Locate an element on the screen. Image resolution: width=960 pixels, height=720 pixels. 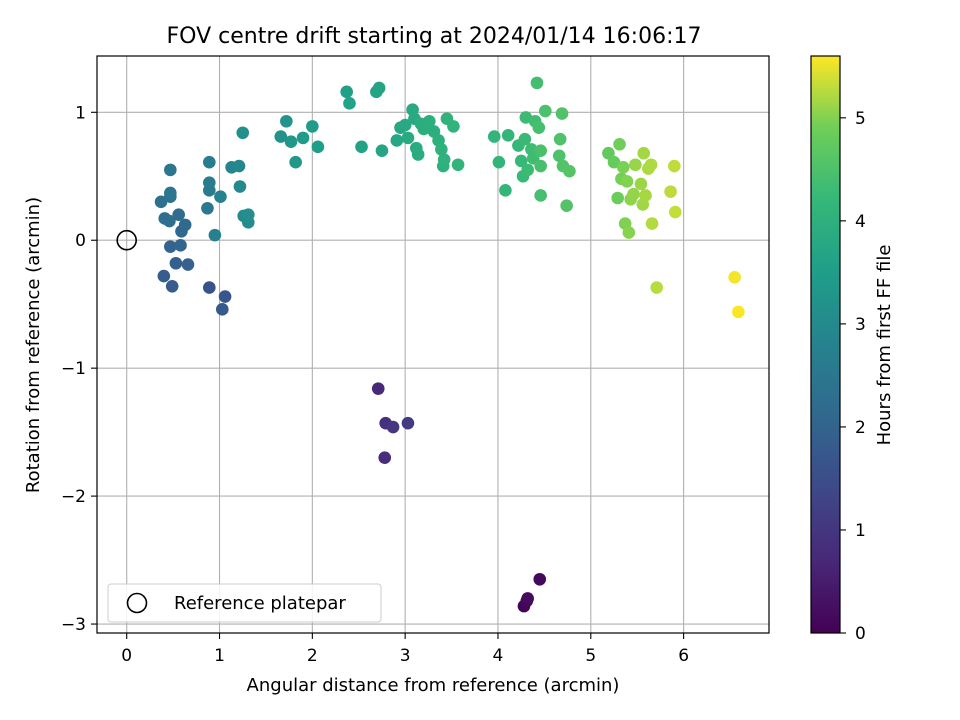
x-tick-label: 1 is located at coordinates (219, 656).